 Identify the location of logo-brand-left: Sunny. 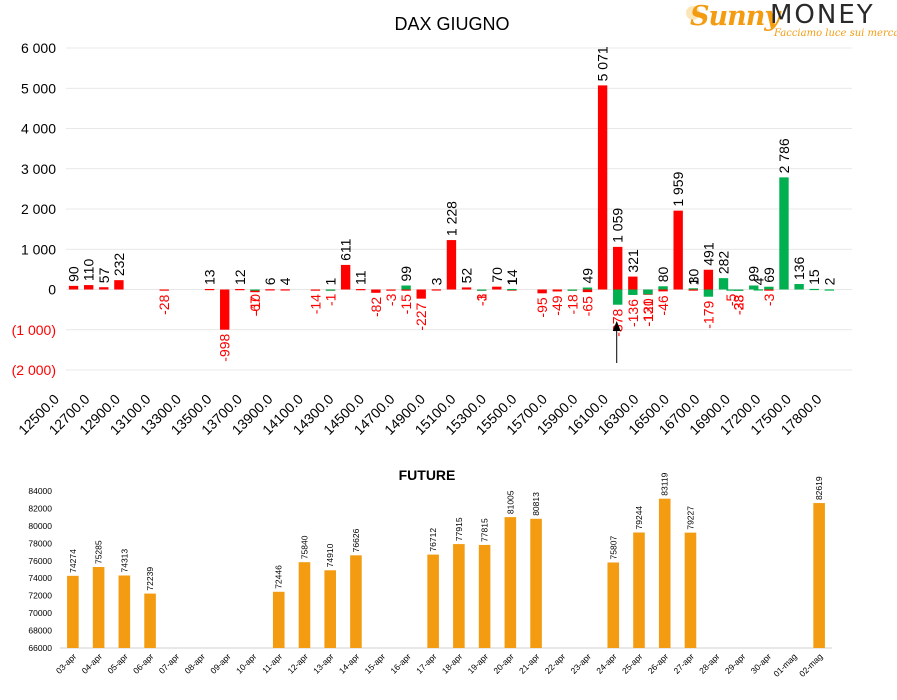
(735, 16).